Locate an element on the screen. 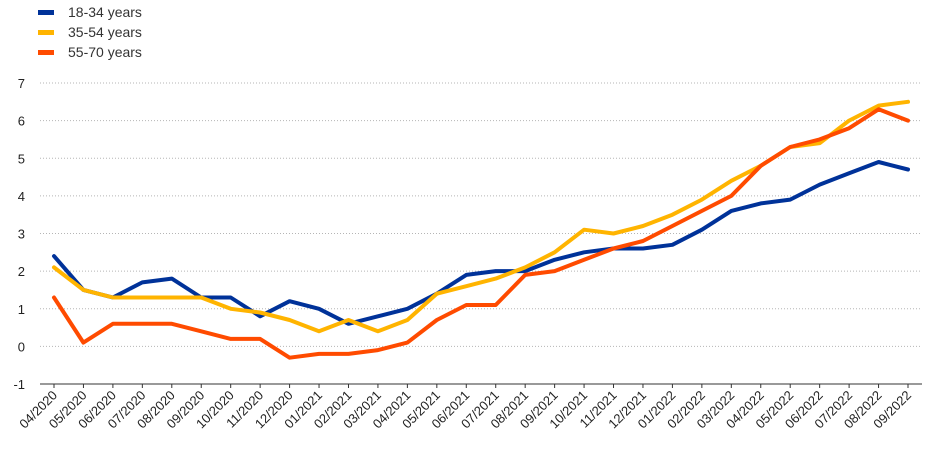 The width and height of the screenshot is (948, 452). legend-item: 35-54 years is located at coordinates (90, 32).